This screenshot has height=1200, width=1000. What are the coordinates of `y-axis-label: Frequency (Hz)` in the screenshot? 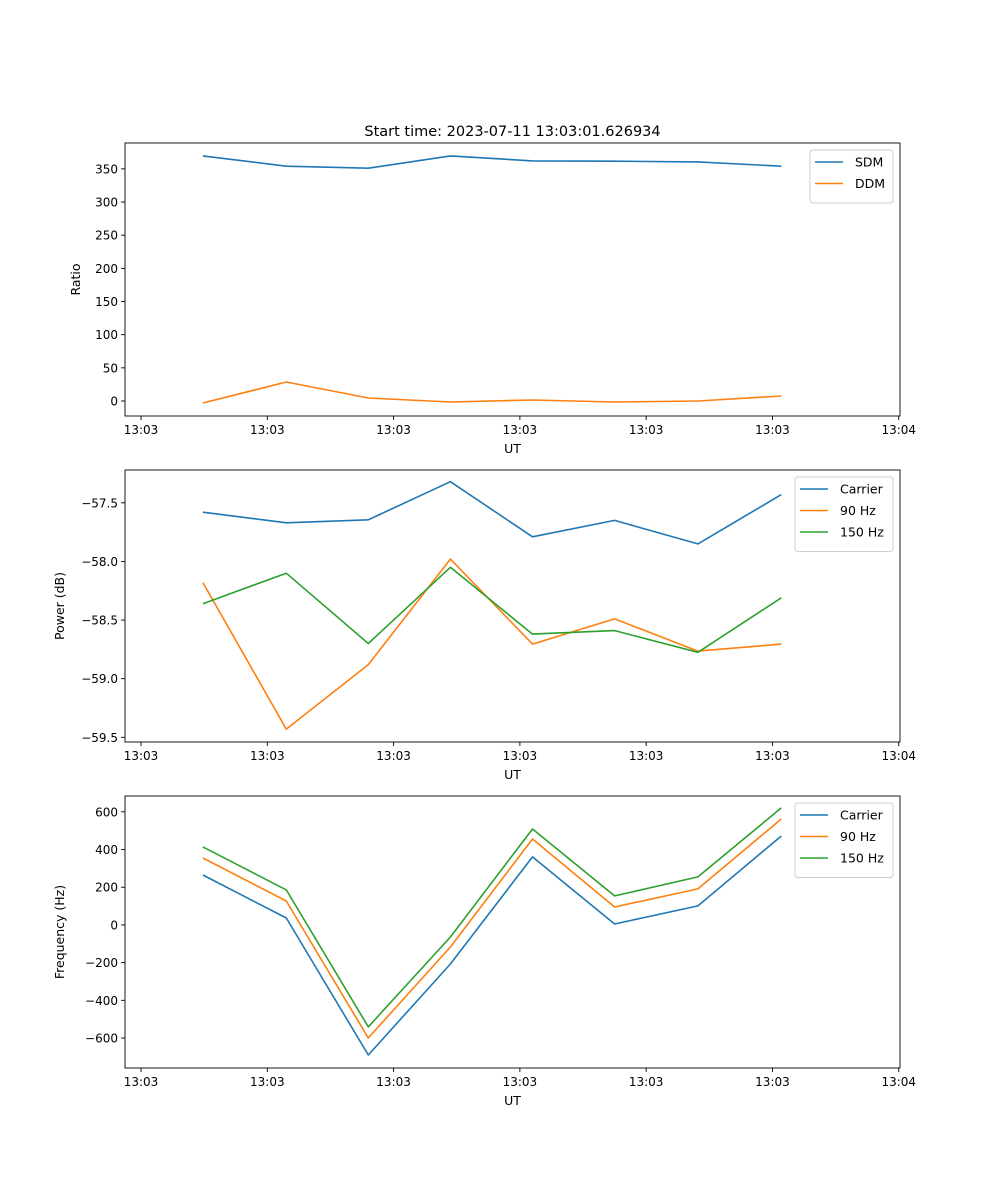 It's located at (59, 932).